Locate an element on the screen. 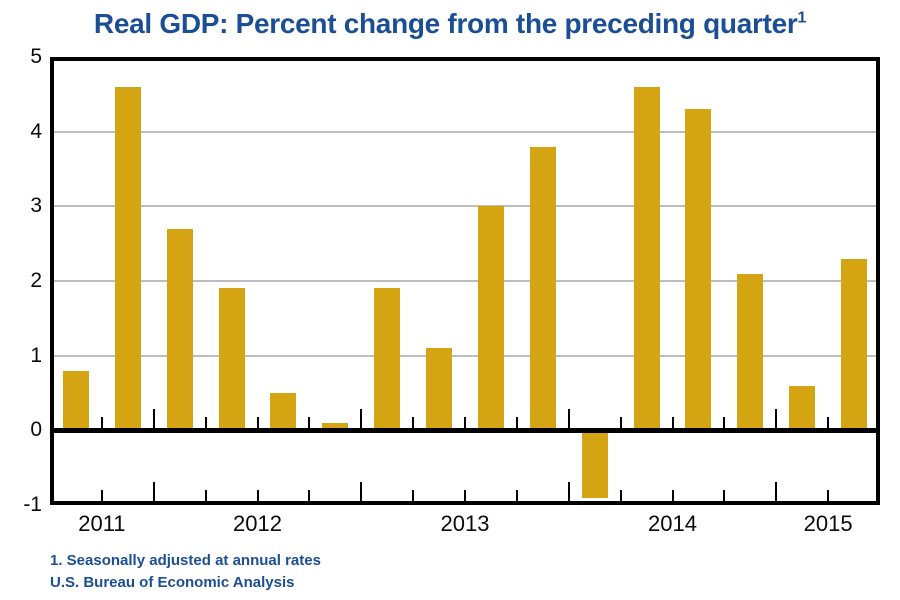 Image resolution: width=900 pixels, height=600 pixels. bar-q1 is located at coordinates (75, 400).